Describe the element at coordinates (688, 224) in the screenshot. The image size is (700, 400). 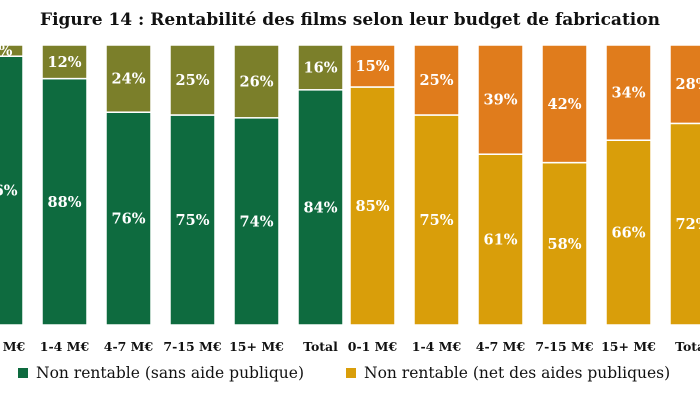
I see `bar-label-g2-s1-5: 72%` at that location.